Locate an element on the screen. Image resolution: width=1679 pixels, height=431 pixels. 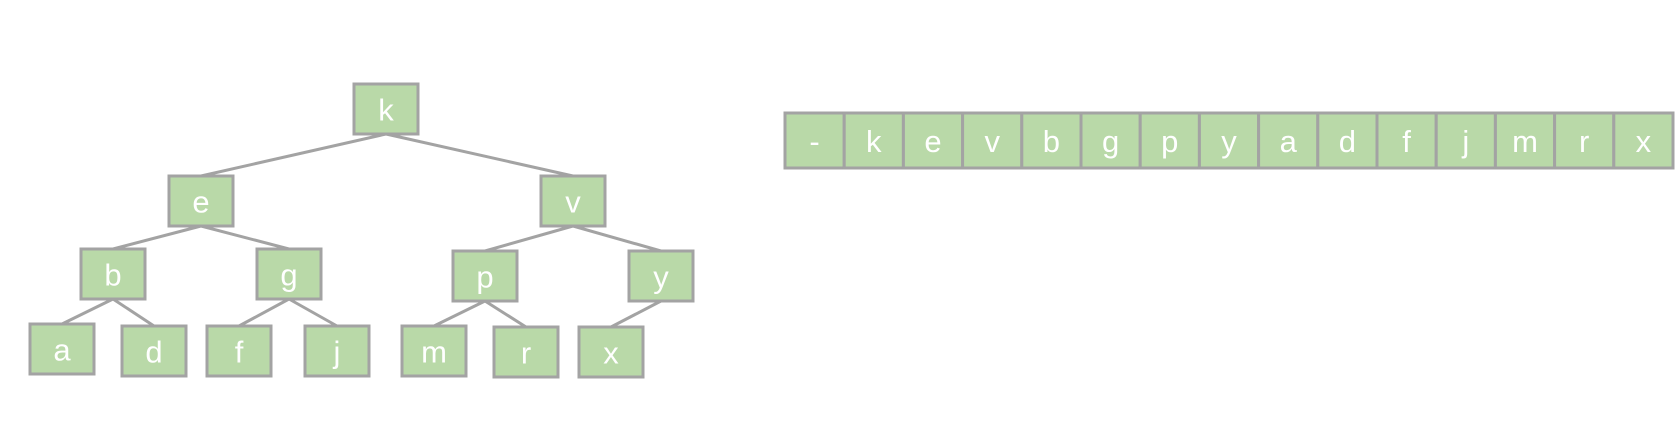
tree-node-v: v is located at coordinates (573, 201).